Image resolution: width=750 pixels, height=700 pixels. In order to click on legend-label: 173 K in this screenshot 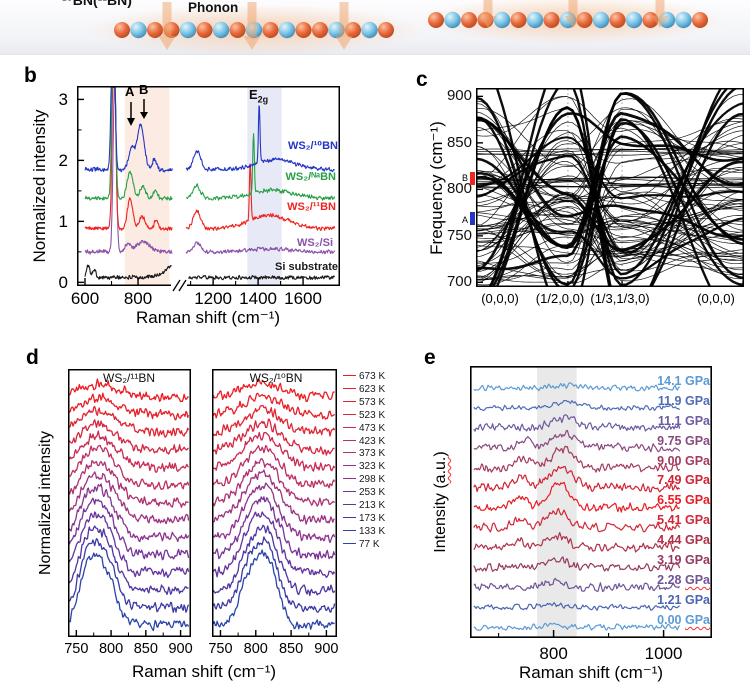, I will do `click(372, 518)`.